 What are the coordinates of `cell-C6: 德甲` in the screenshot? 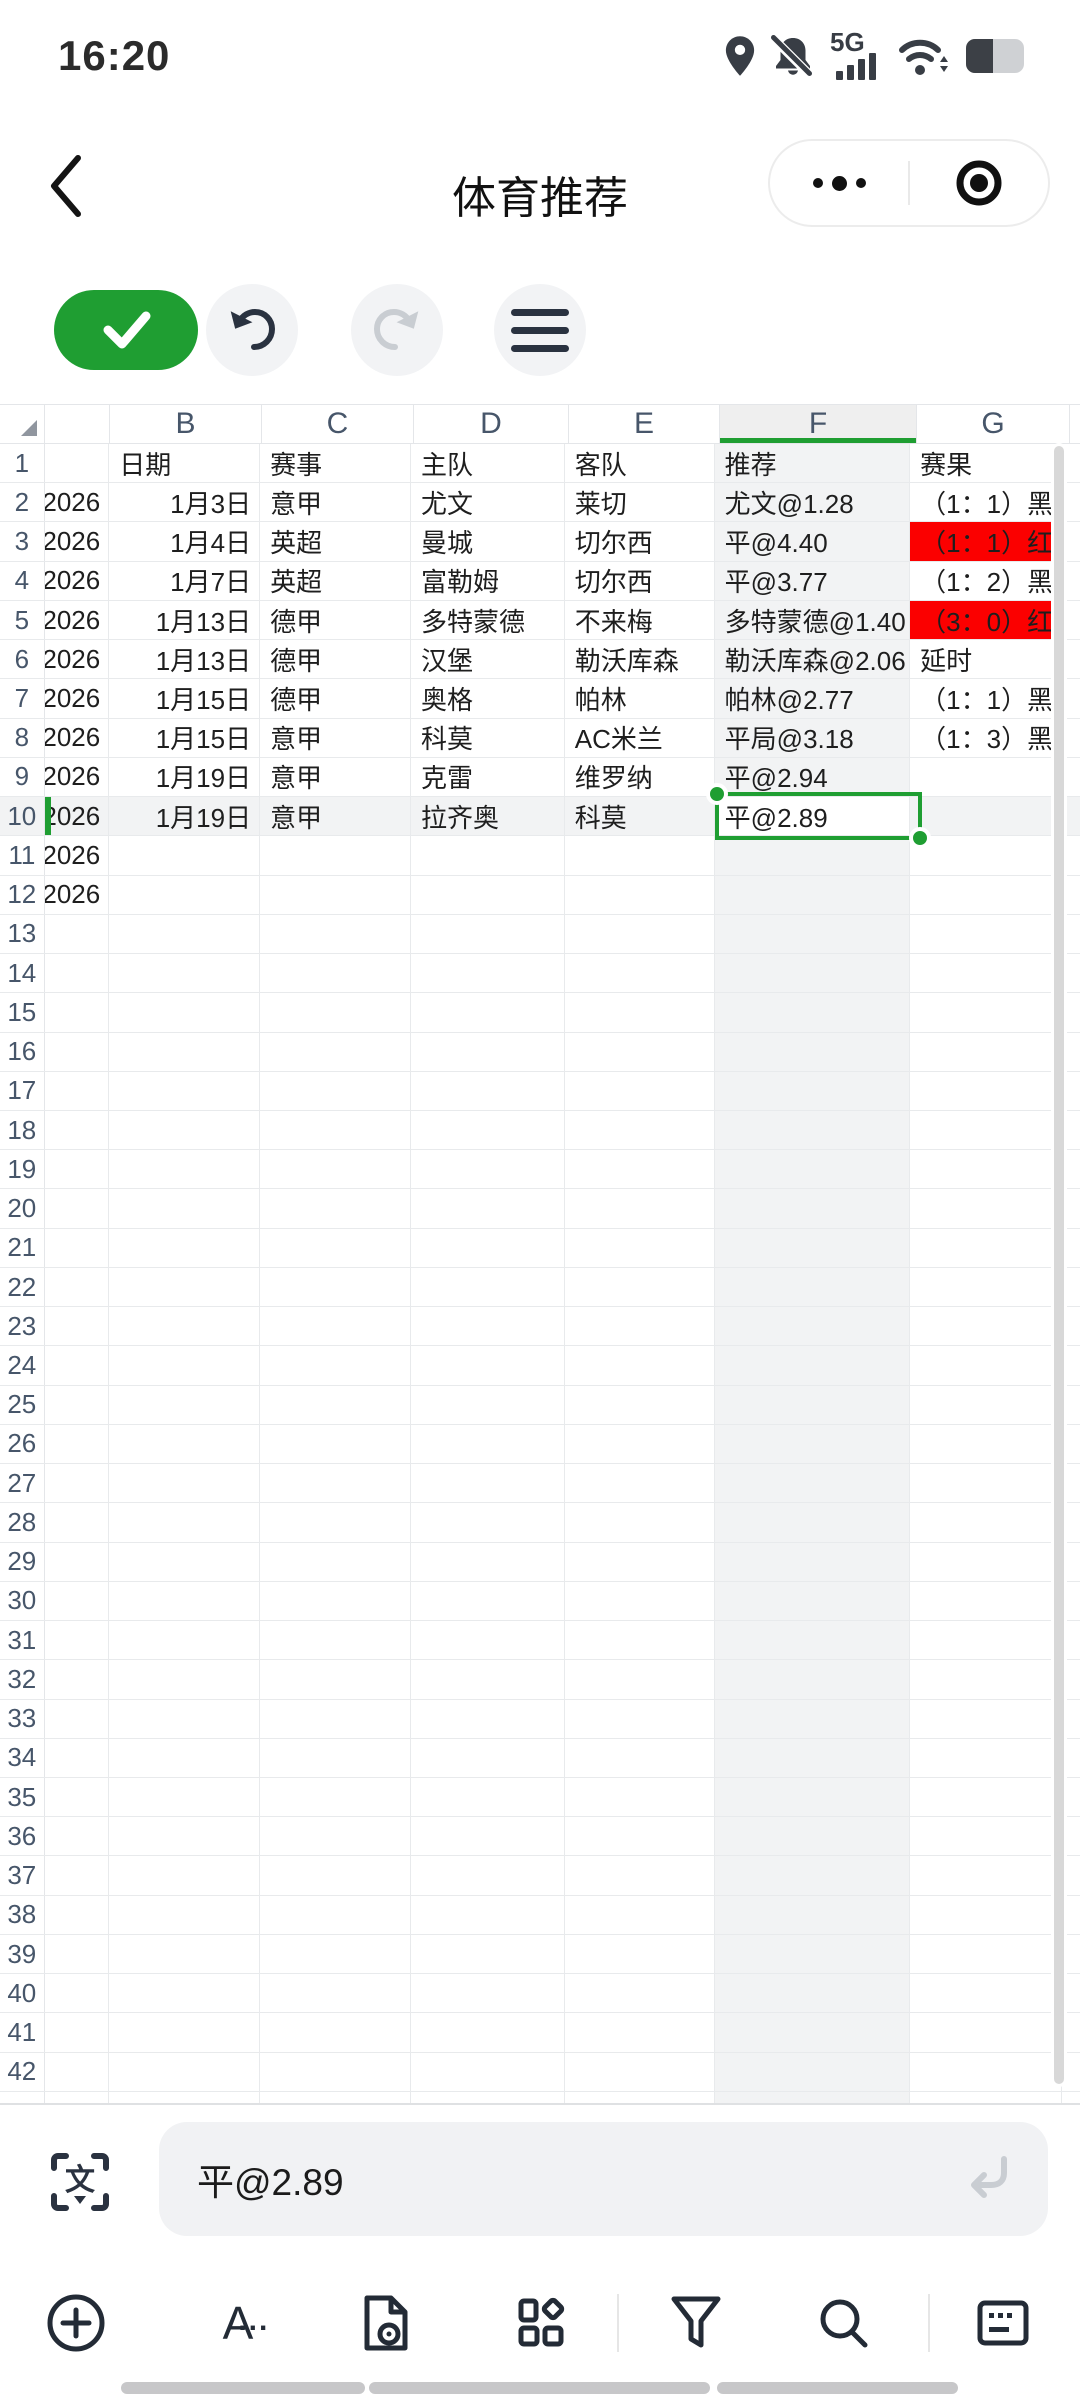 It's located at (335, 659).